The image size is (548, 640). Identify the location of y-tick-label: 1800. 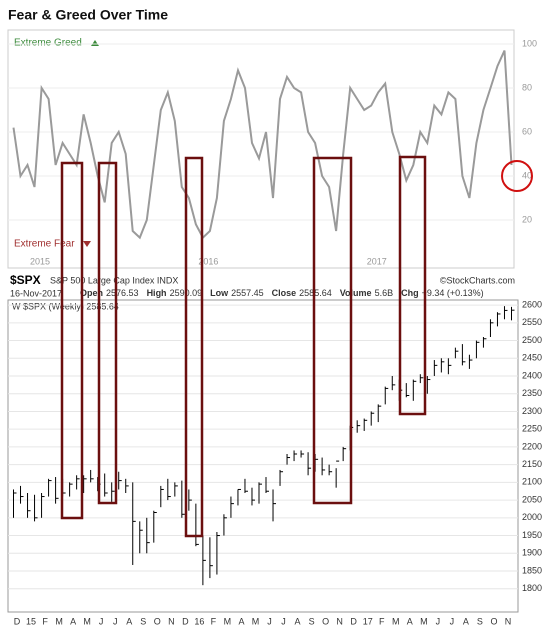
(532, 588).